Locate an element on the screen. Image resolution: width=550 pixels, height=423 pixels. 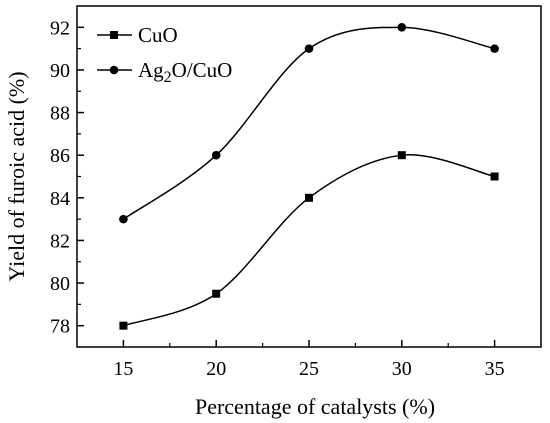
x-tick-label: 30 is located at coordinates (402, 369).